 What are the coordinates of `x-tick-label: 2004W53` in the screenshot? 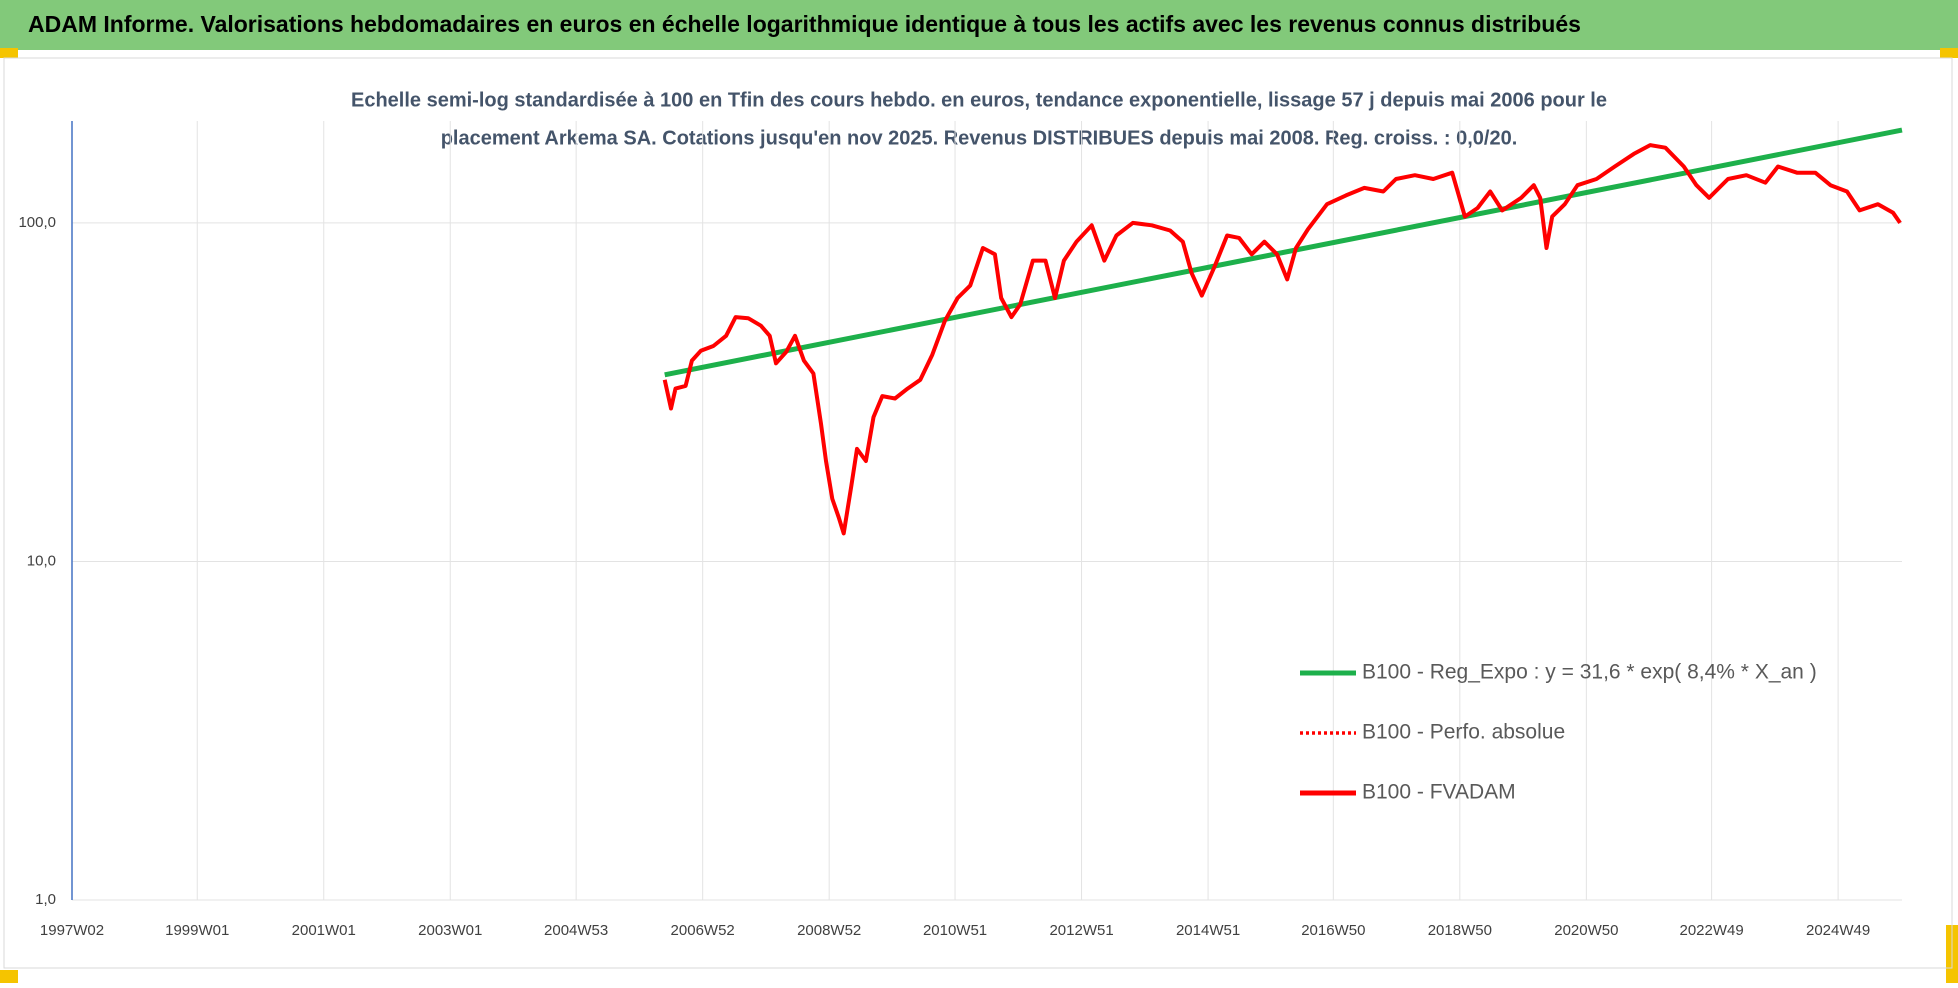 It's located at (576, 930).